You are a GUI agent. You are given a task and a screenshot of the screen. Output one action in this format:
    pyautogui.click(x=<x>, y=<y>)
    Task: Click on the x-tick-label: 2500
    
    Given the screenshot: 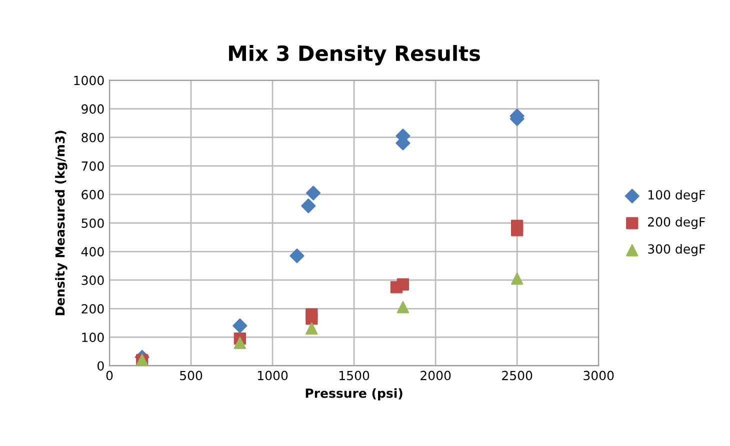 What is the action you would take?
    pyautogui.click(x=517, y=375)
    